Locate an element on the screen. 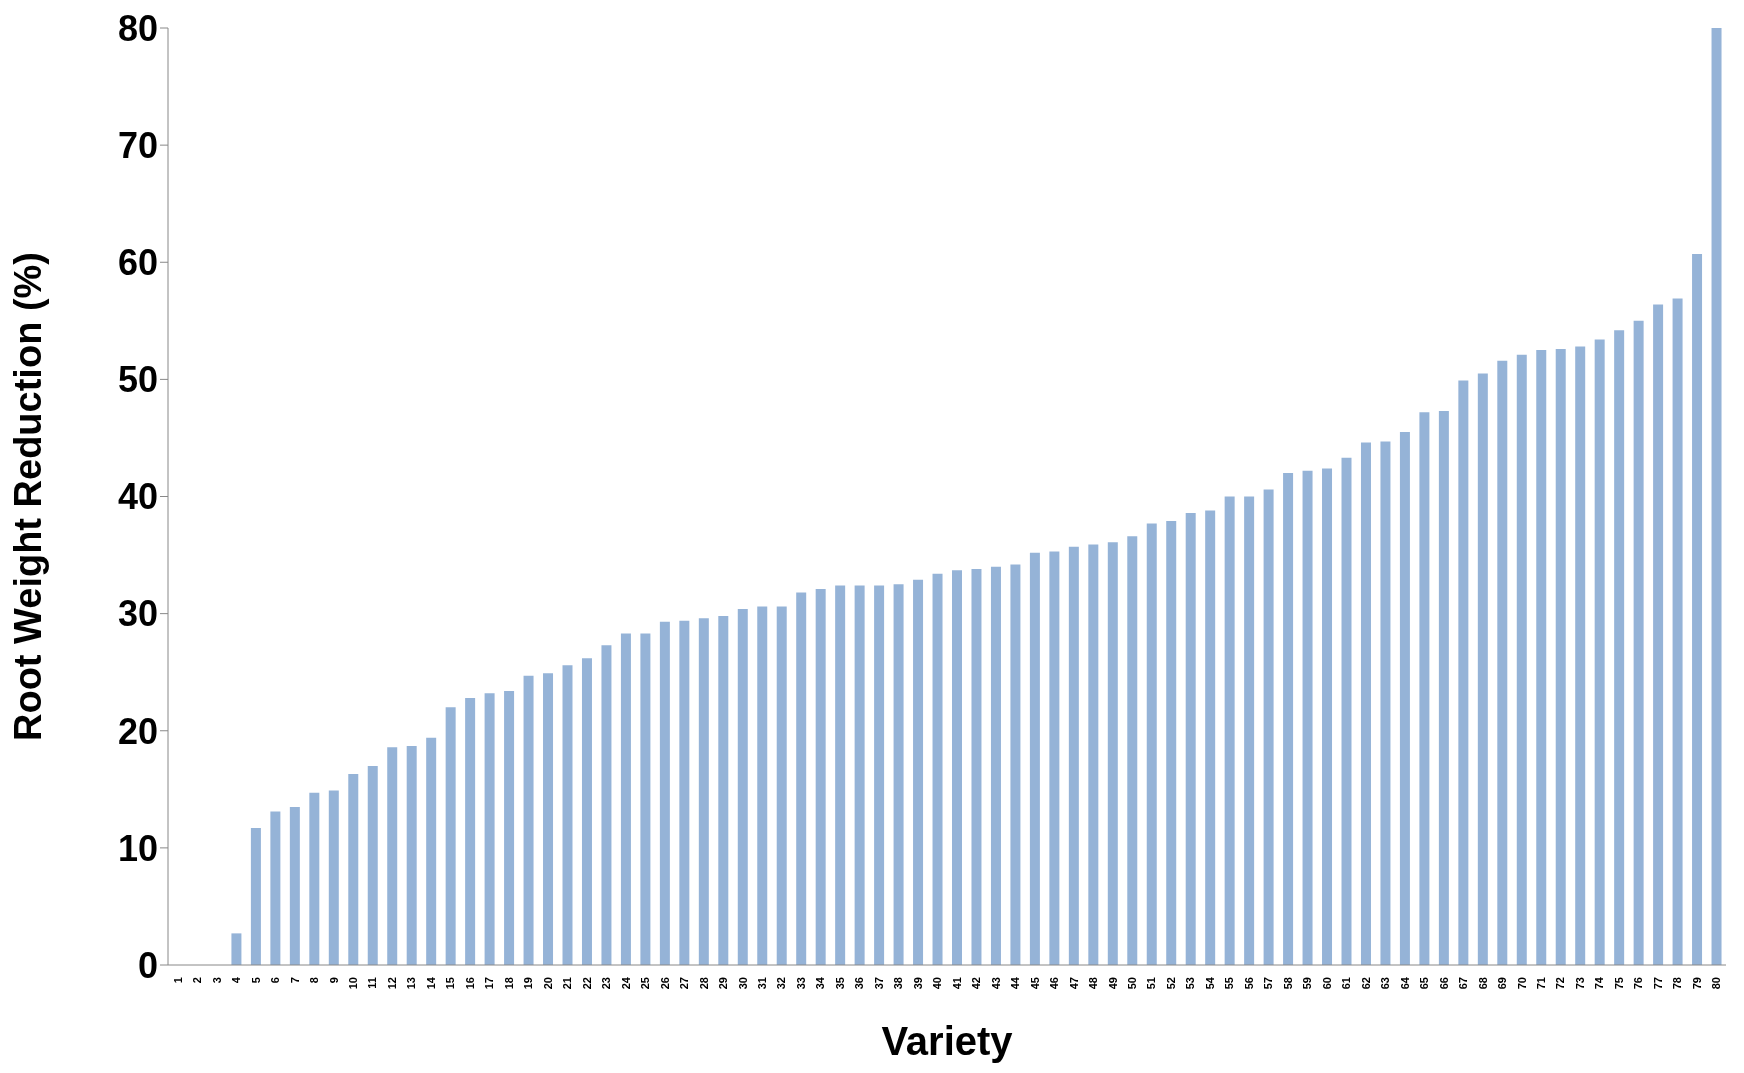 Image resolution: width=1744 pixels, height=1073 pixels. x-tick-label: 80 is located at coordinates (1716, 983).